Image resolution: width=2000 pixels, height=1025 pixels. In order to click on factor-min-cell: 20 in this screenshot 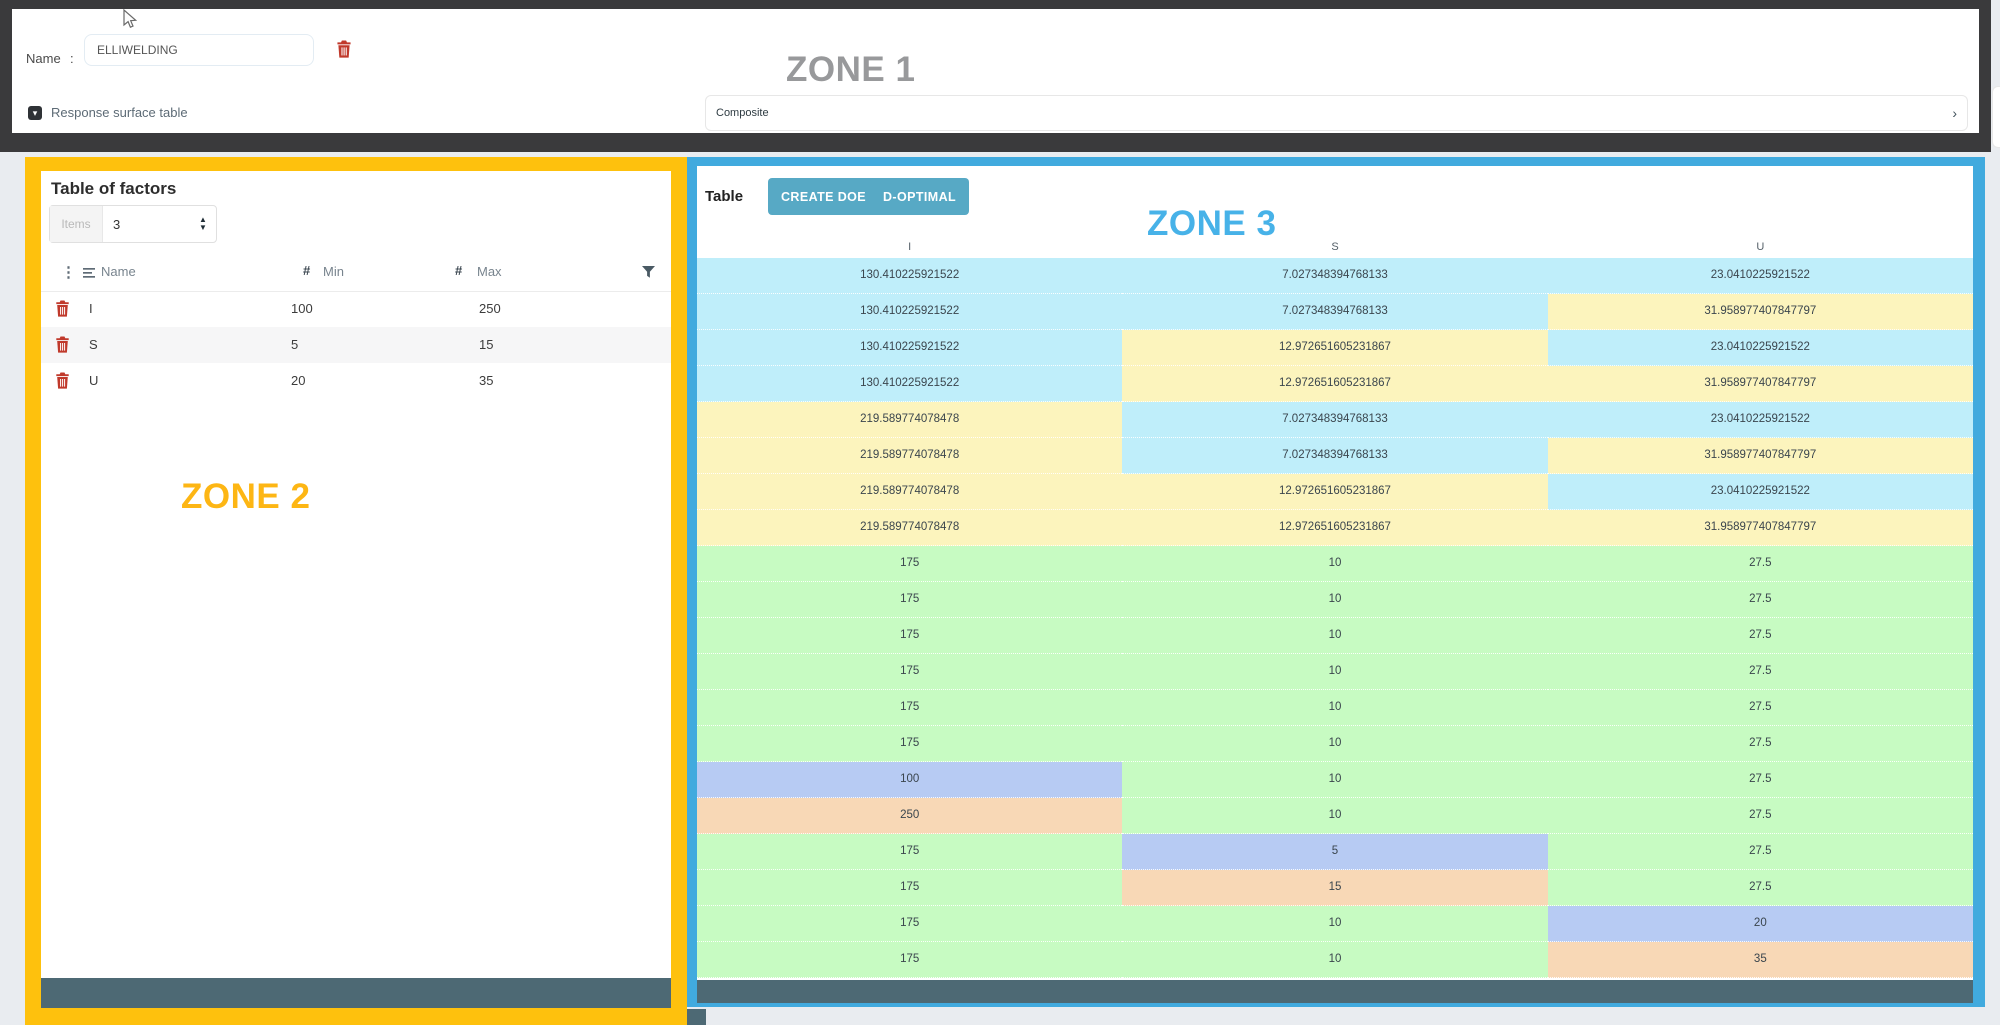, I will do `click(298, 380)`.